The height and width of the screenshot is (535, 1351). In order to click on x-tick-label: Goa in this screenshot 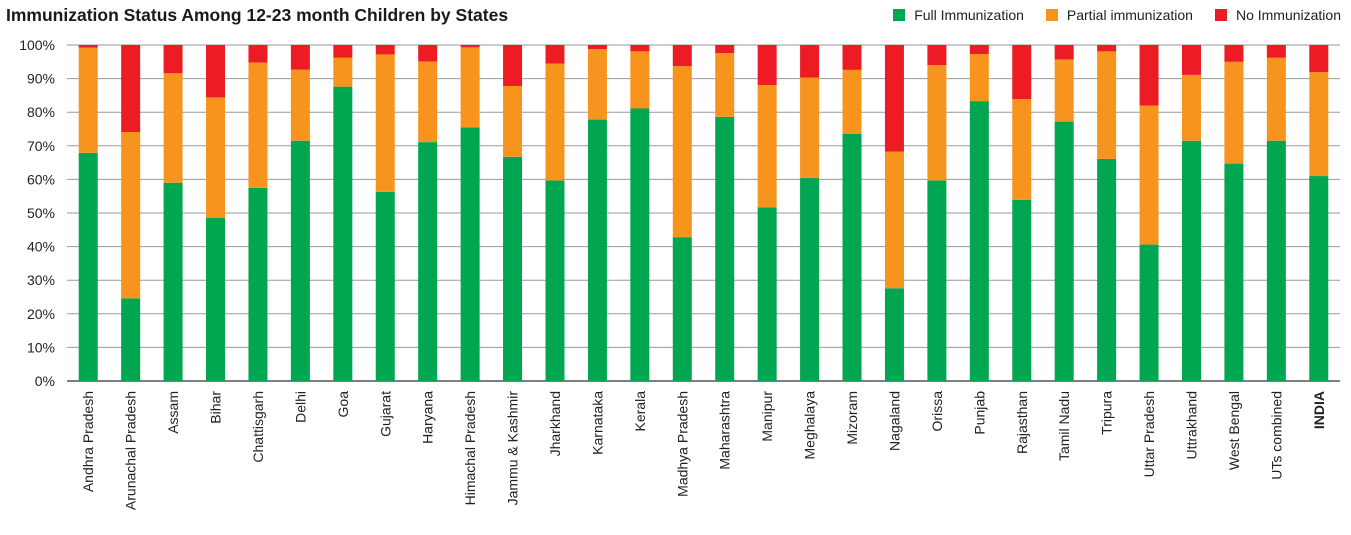, I will do `click(343, 404)`.